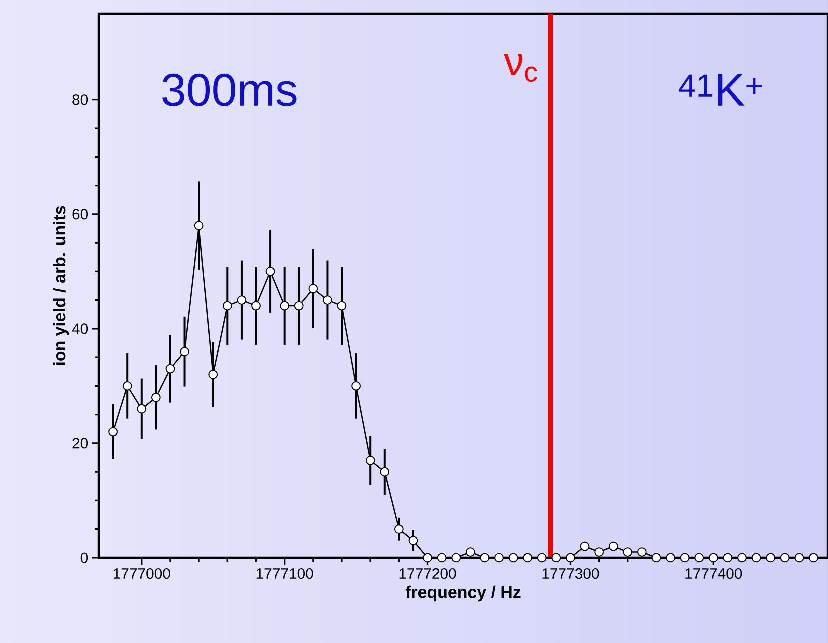 This screenshot has height=643, width=828. I want to click on x-tick-label: 1777200, so click(428, 574).